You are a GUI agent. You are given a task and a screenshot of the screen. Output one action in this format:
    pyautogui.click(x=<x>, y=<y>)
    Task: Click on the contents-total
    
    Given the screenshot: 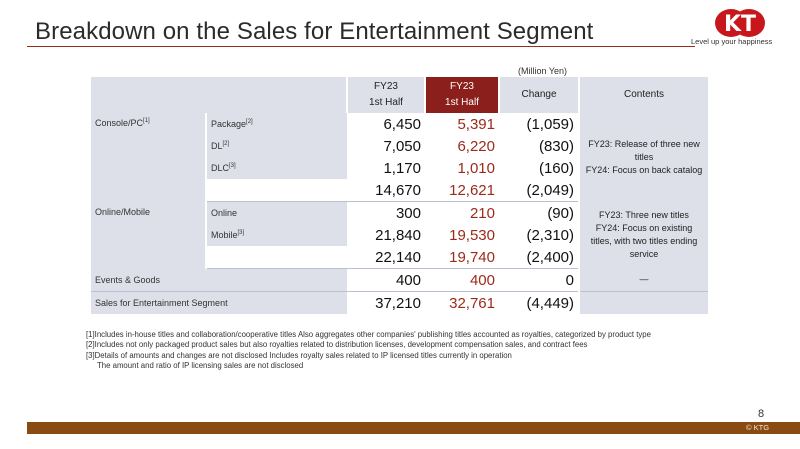 What is the action you would take?
    pyautogui.click(x=643, y=302)
    